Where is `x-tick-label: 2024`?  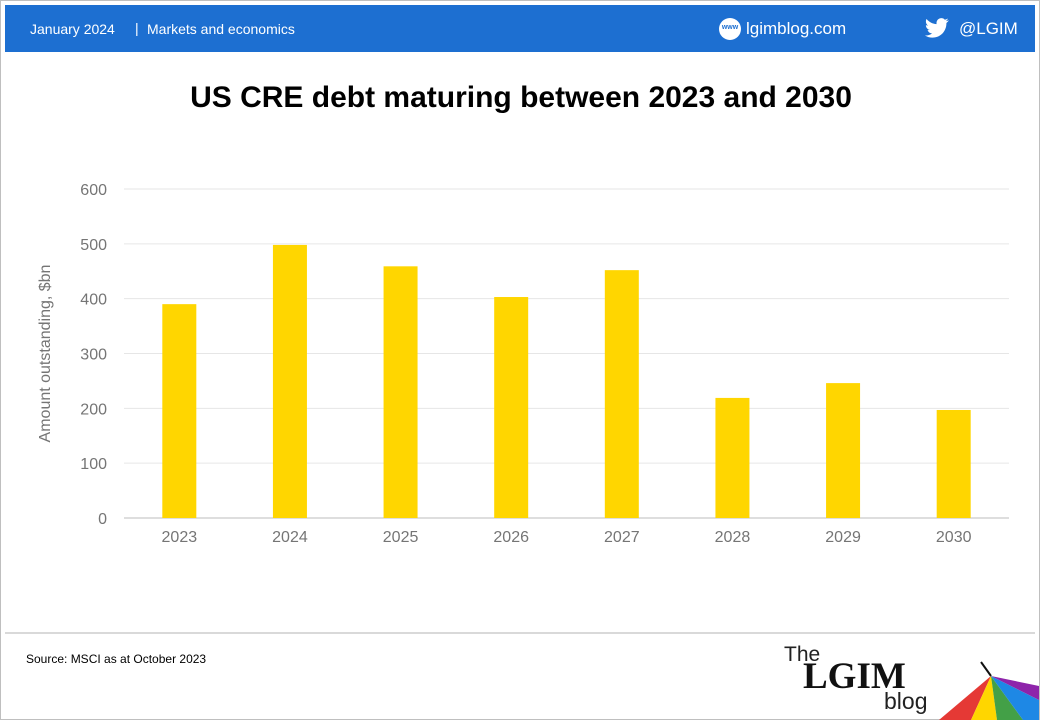 x-tick-label: 2024 is located at coordinates (290, 537).